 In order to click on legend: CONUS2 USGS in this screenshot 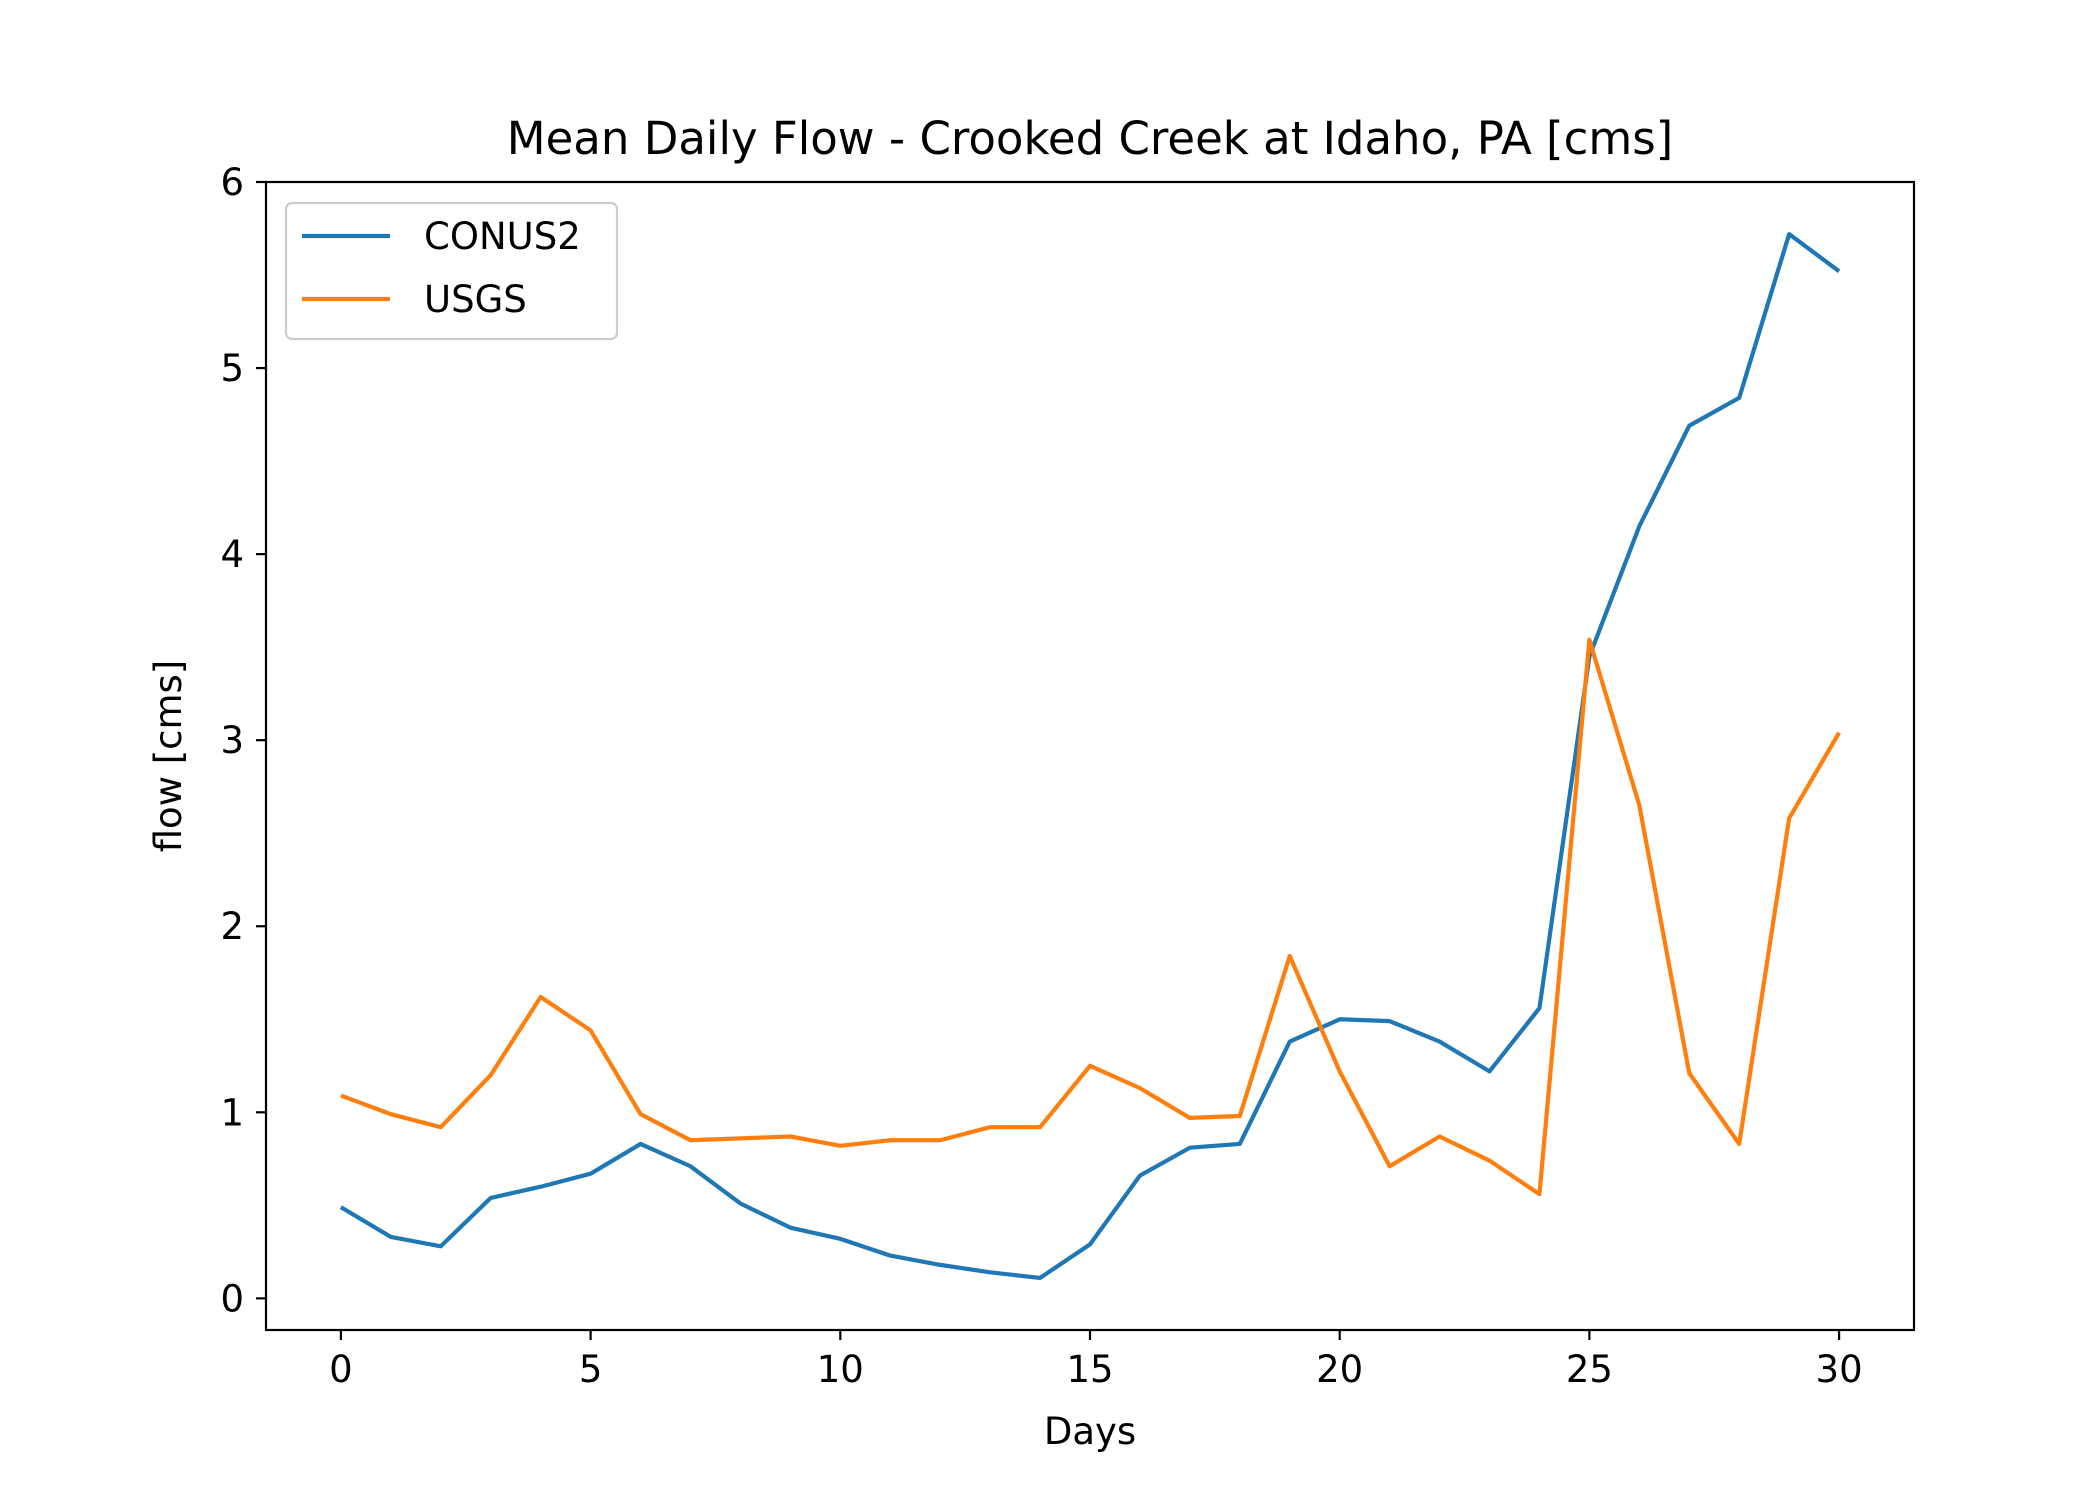, I will do `click(451, 271)`.